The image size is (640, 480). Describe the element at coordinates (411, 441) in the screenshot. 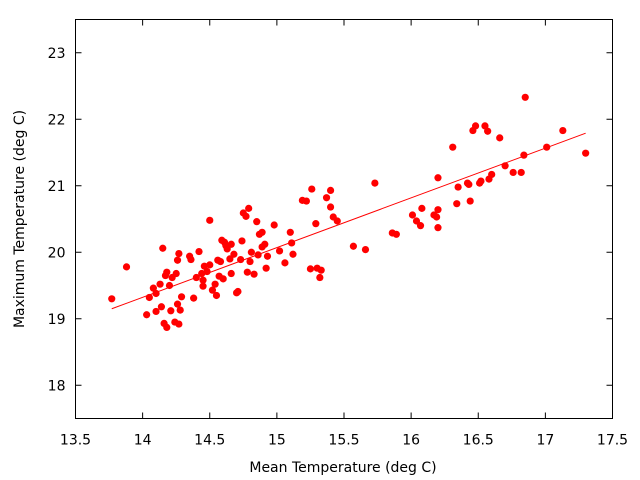

I see `x-tick-label: 16` at that location.